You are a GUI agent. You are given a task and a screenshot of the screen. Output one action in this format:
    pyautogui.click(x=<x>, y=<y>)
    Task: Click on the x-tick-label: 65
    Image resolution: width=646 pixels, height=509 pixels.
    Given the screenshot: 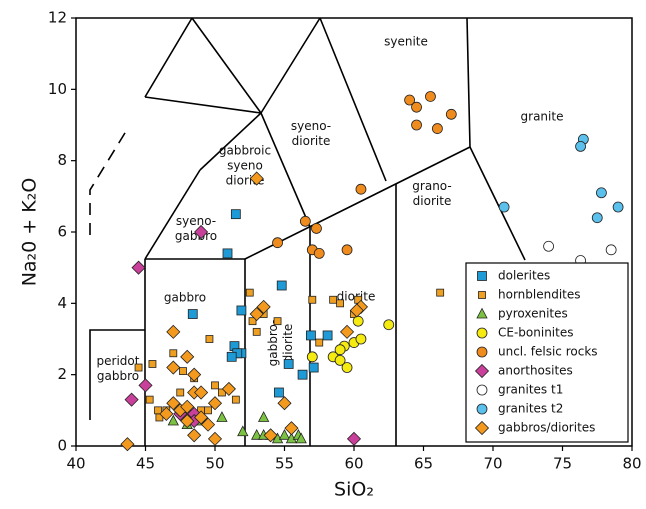 What is the action you would take?
    pyautogui.click(x=423, y=464)
    